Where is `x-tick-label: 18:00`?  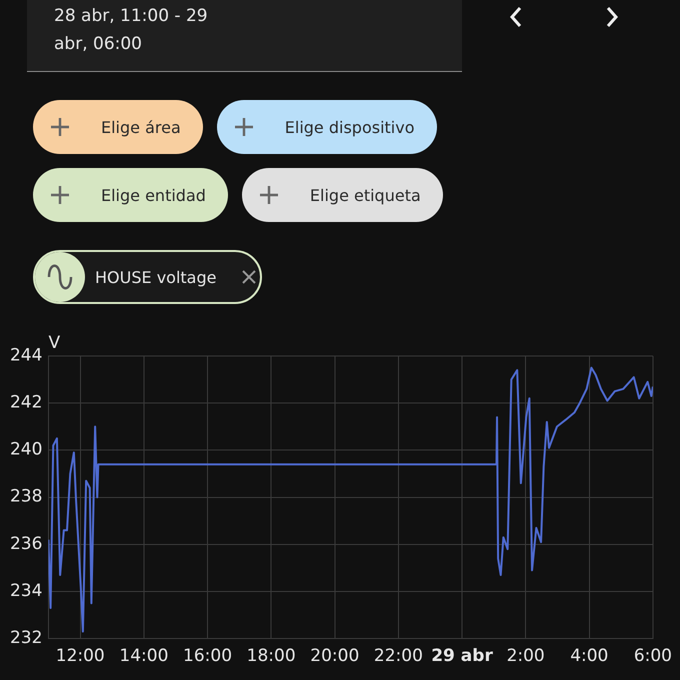 x-tick-label: 18:00 is located at coordinates (271, 656).